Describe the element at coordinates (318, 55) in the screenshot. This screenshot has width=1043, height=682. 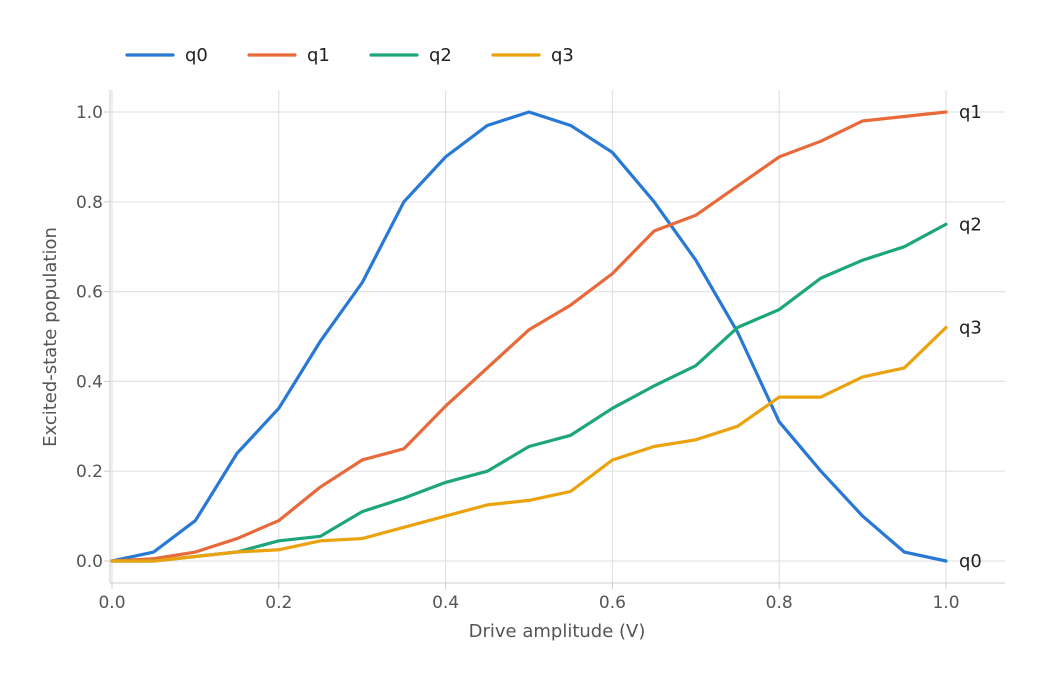
I see `legend-label-q1: q1` at that location.